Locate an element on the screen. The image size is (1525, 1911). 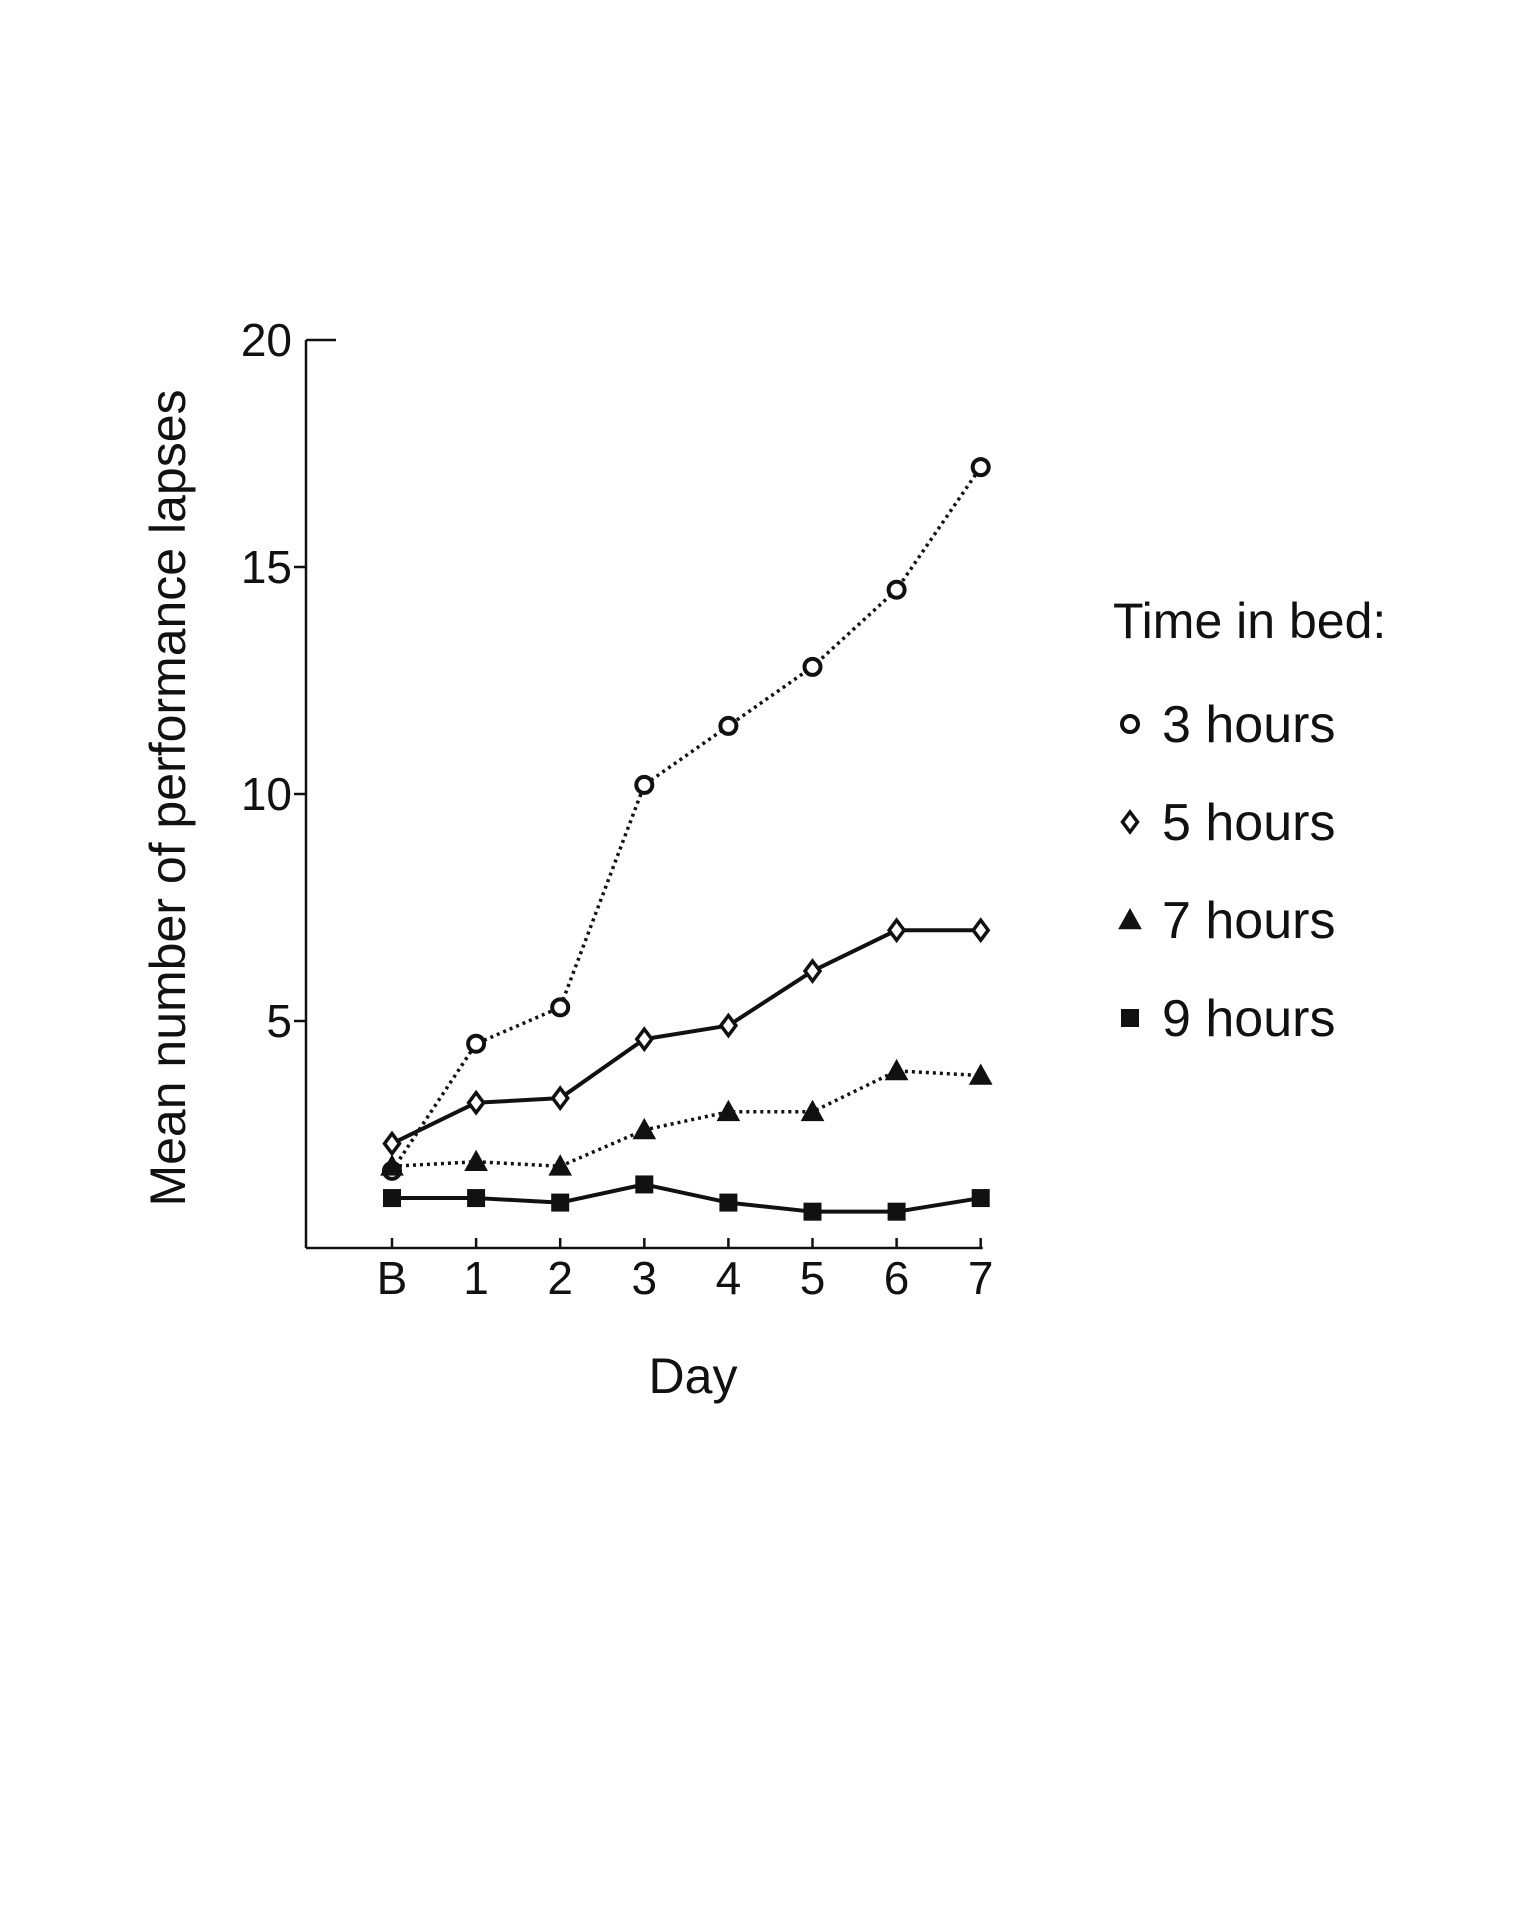
x-tick-label: 7 is located at coordinates (981, 1278).